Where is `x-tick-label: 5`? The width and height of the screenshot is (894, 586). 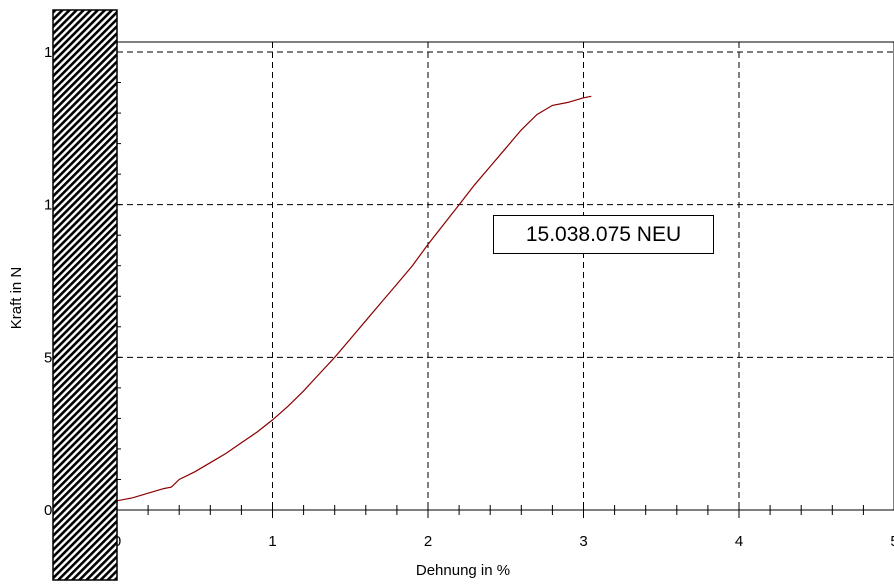
x-tick-label: 5 is located at coordinates (892, 541).